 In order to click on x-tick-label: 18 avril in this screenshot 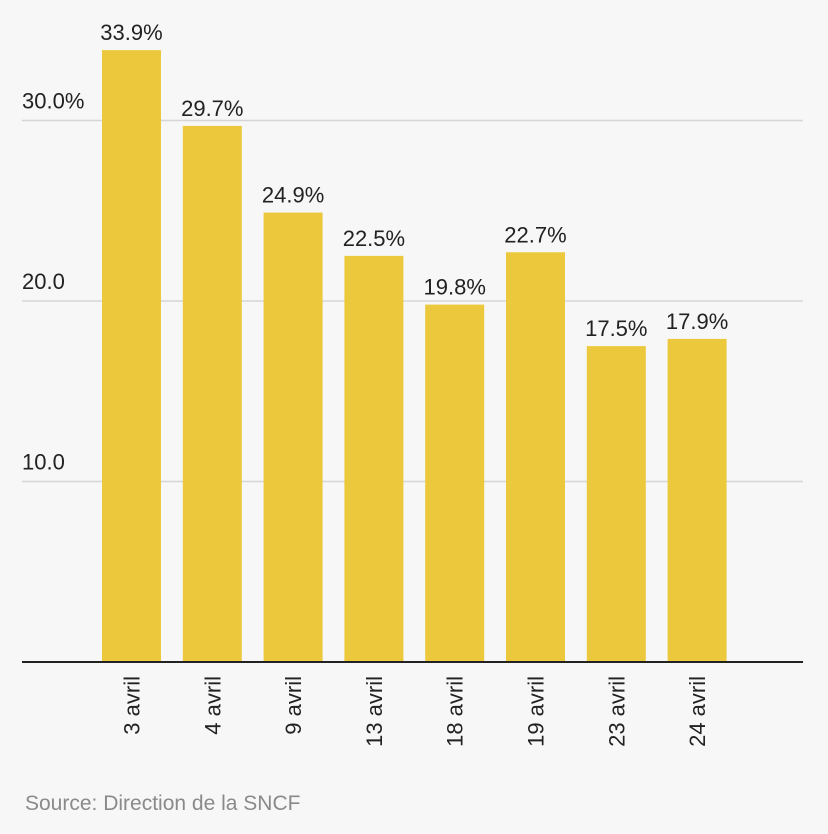, I will do `click(455, 711)`.